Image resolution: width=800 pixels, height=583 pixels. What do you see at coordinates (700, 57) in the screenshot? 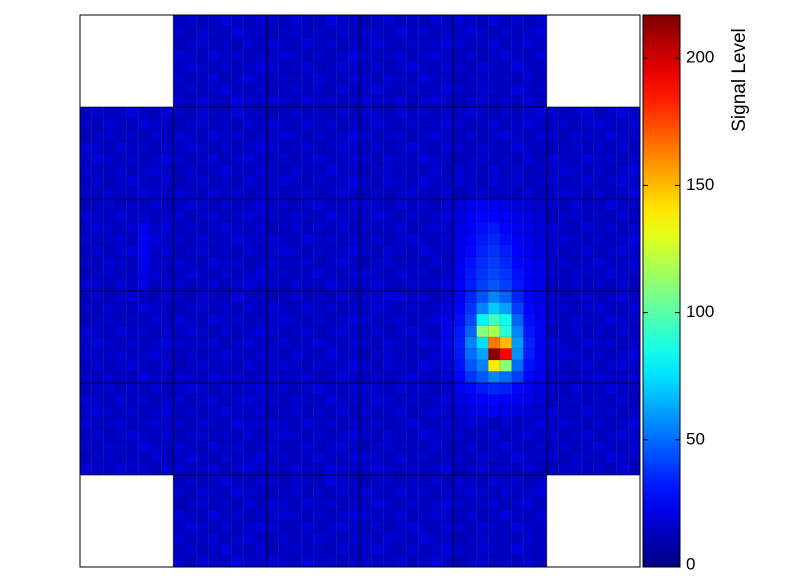
I see `colorbar-tick-label: 200` at bounding box center [700, 57].